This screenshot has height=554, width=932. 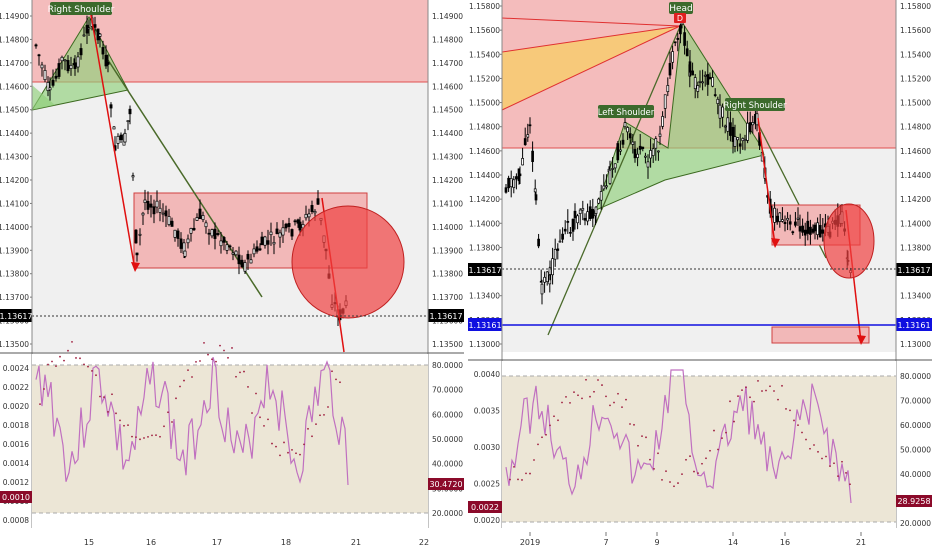 I want to click on price-tick-label-left: 1.14900, so click(x=14, y=16).